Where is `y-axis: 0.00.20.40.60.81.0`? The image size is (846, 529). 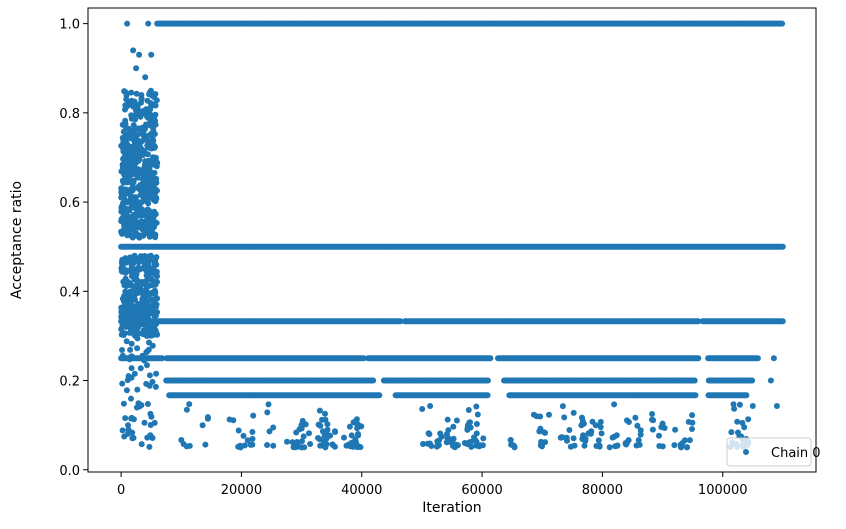 y-axis: 0.00.20.40.60.81.0 is located at coordinates (73, 248).